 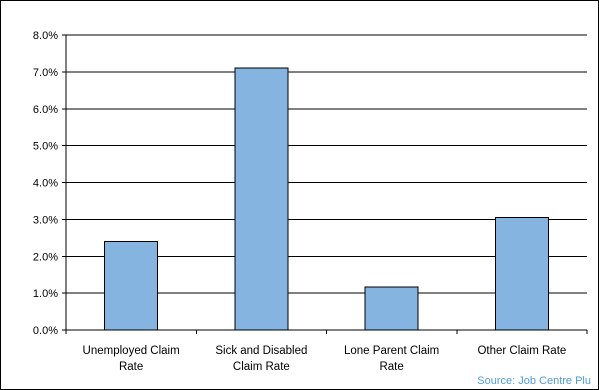 What do you see at coordinates (45, 73) in the screenshot?
I see `y-tick-label: 7.0%` at bounding box center [45, 73].